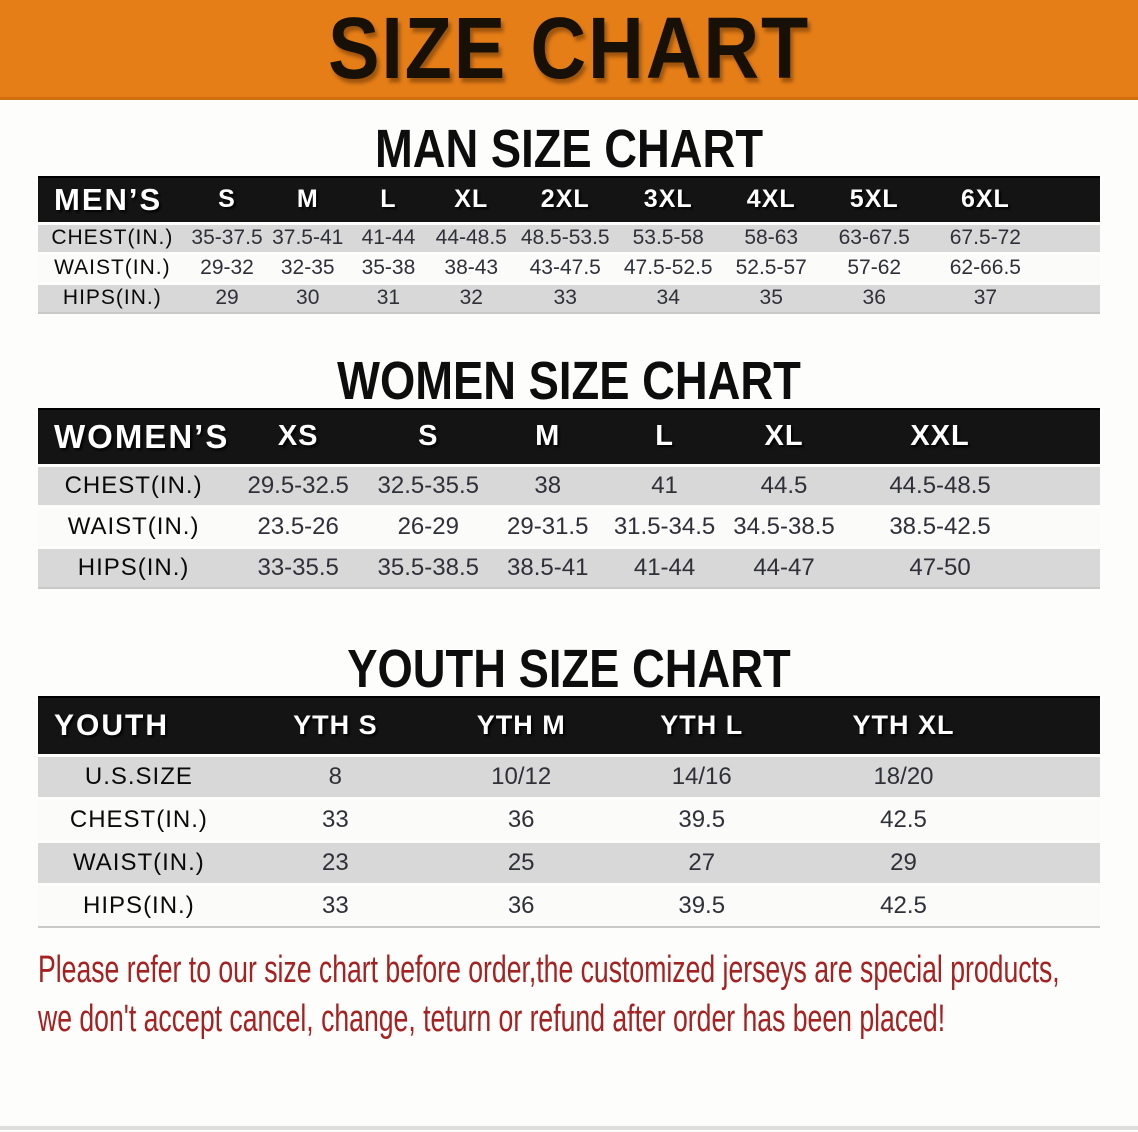  What do you see at coordinates (308, 237) in the screenshot?
I see `men-table-cell: 37.5-41` at bounding box center [308, 237].